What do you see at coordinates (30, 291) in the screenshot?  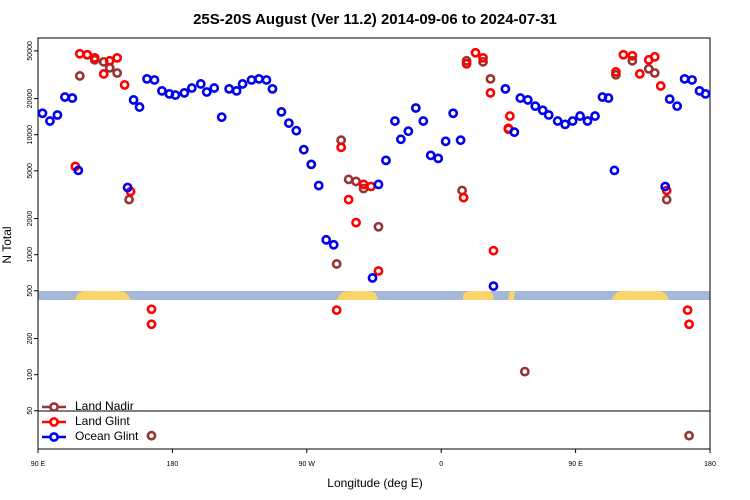 I see `y-tick-label: 500` at bounding box center [30, 291].